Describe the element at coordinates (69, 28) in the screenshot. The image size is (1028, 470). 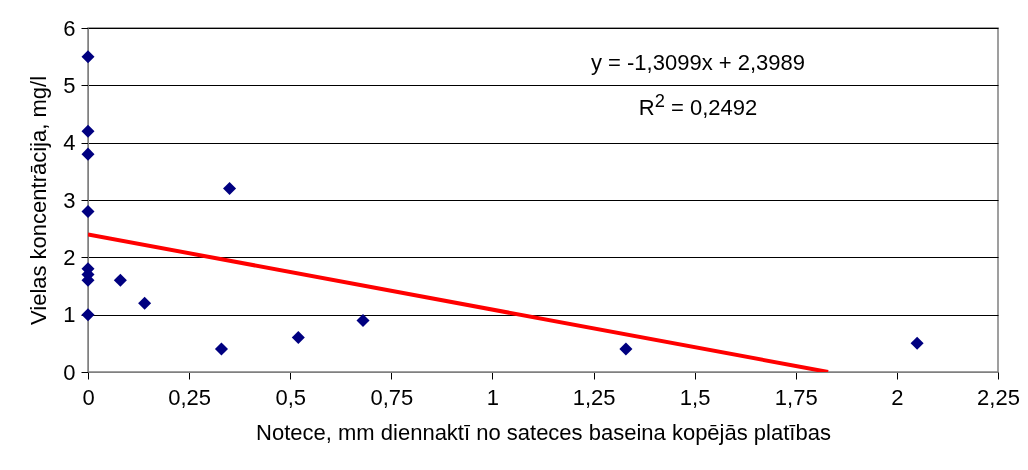
I see `y-tick-label: 6` at that location.